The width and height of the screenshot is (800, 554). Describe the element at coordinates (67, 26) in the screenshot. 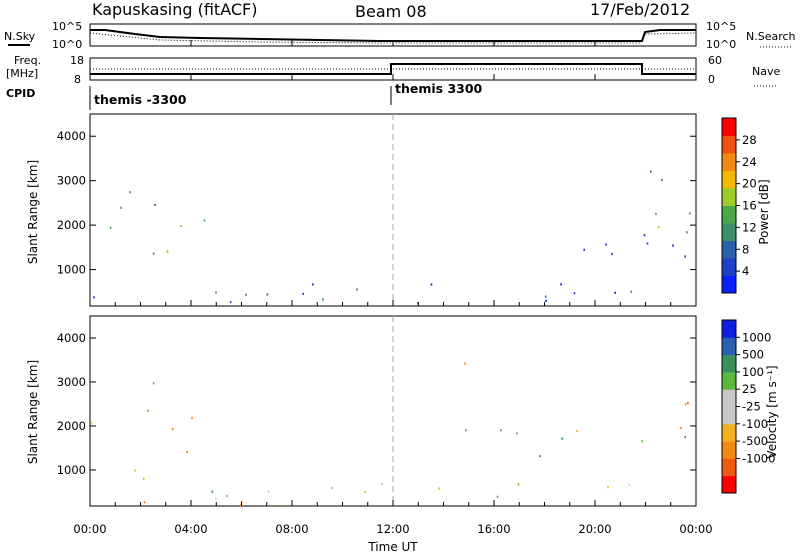

I see `noise-tick-top-left: 10^5` at that location.